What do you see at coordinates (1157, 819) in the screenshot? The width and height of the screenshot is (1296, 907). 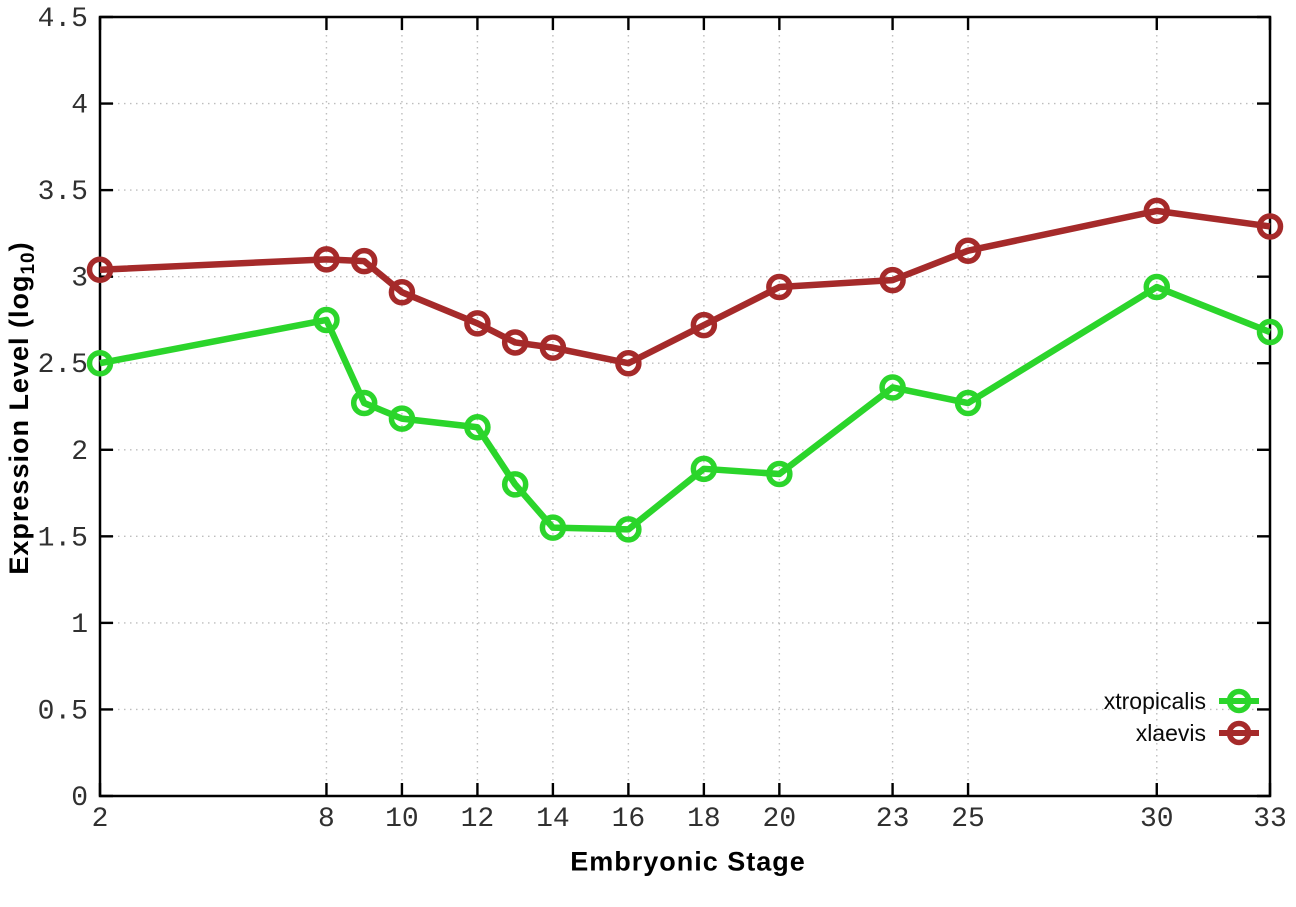 I see `x-tick-label: 30` at bounding box center [1157, 819].